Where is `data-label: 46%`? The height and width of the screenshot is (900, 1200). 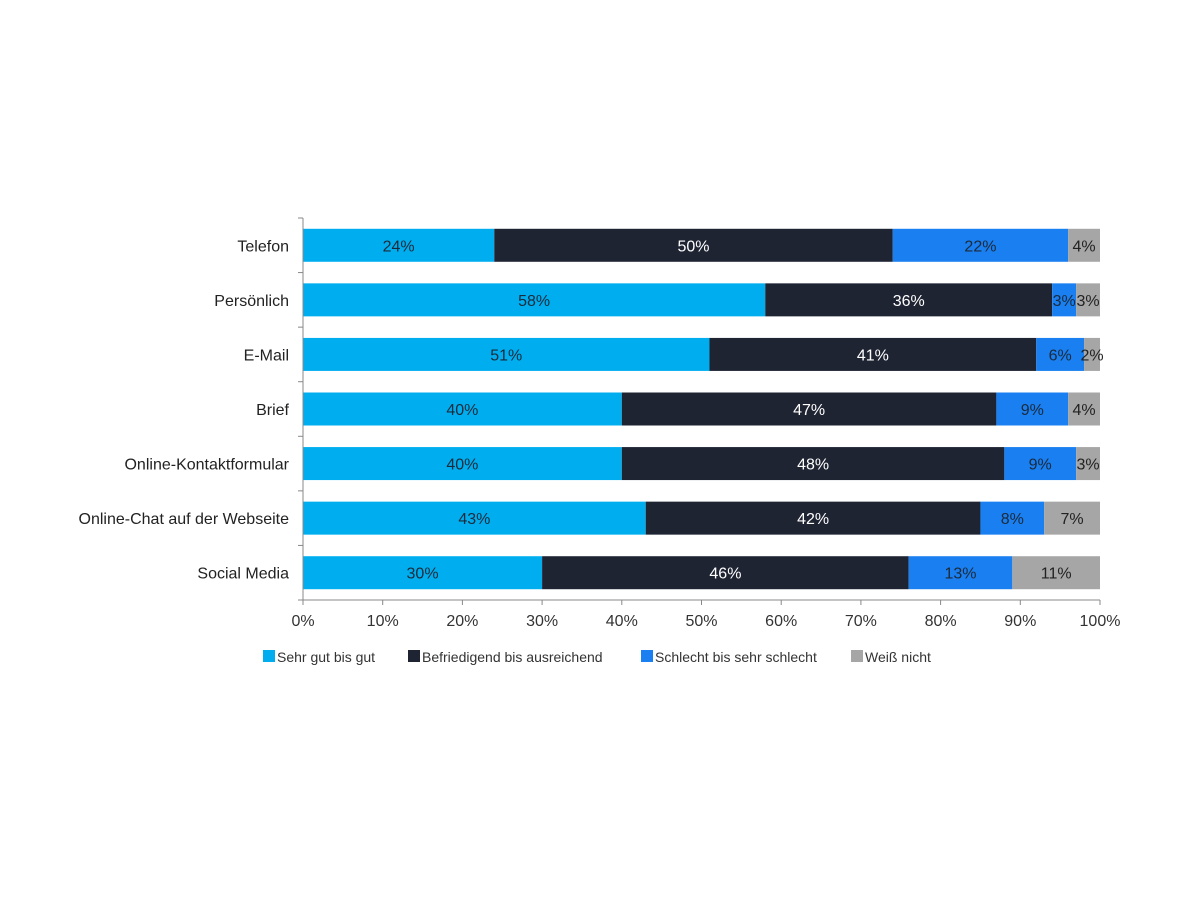 data-label: 46% is located at coordinates (725, 574).